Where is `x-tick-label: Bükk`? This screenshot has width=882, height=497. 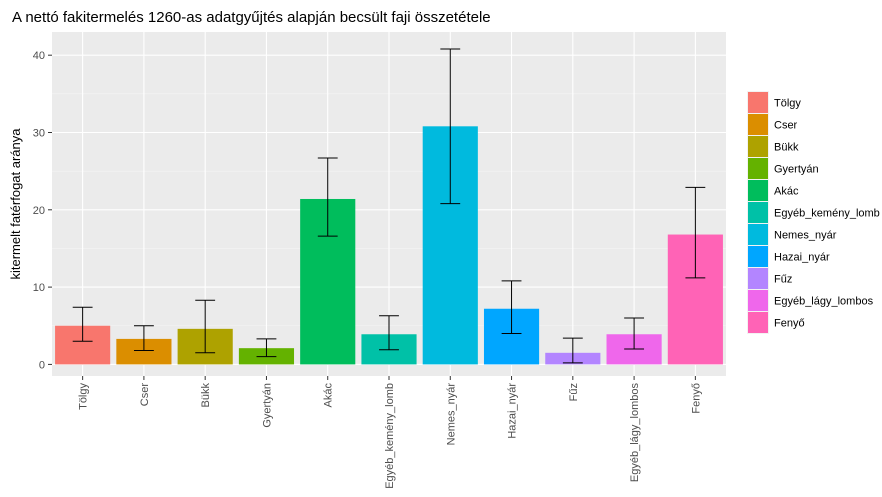 x-tick-label: Bükk is located at coordinates (206, 395).